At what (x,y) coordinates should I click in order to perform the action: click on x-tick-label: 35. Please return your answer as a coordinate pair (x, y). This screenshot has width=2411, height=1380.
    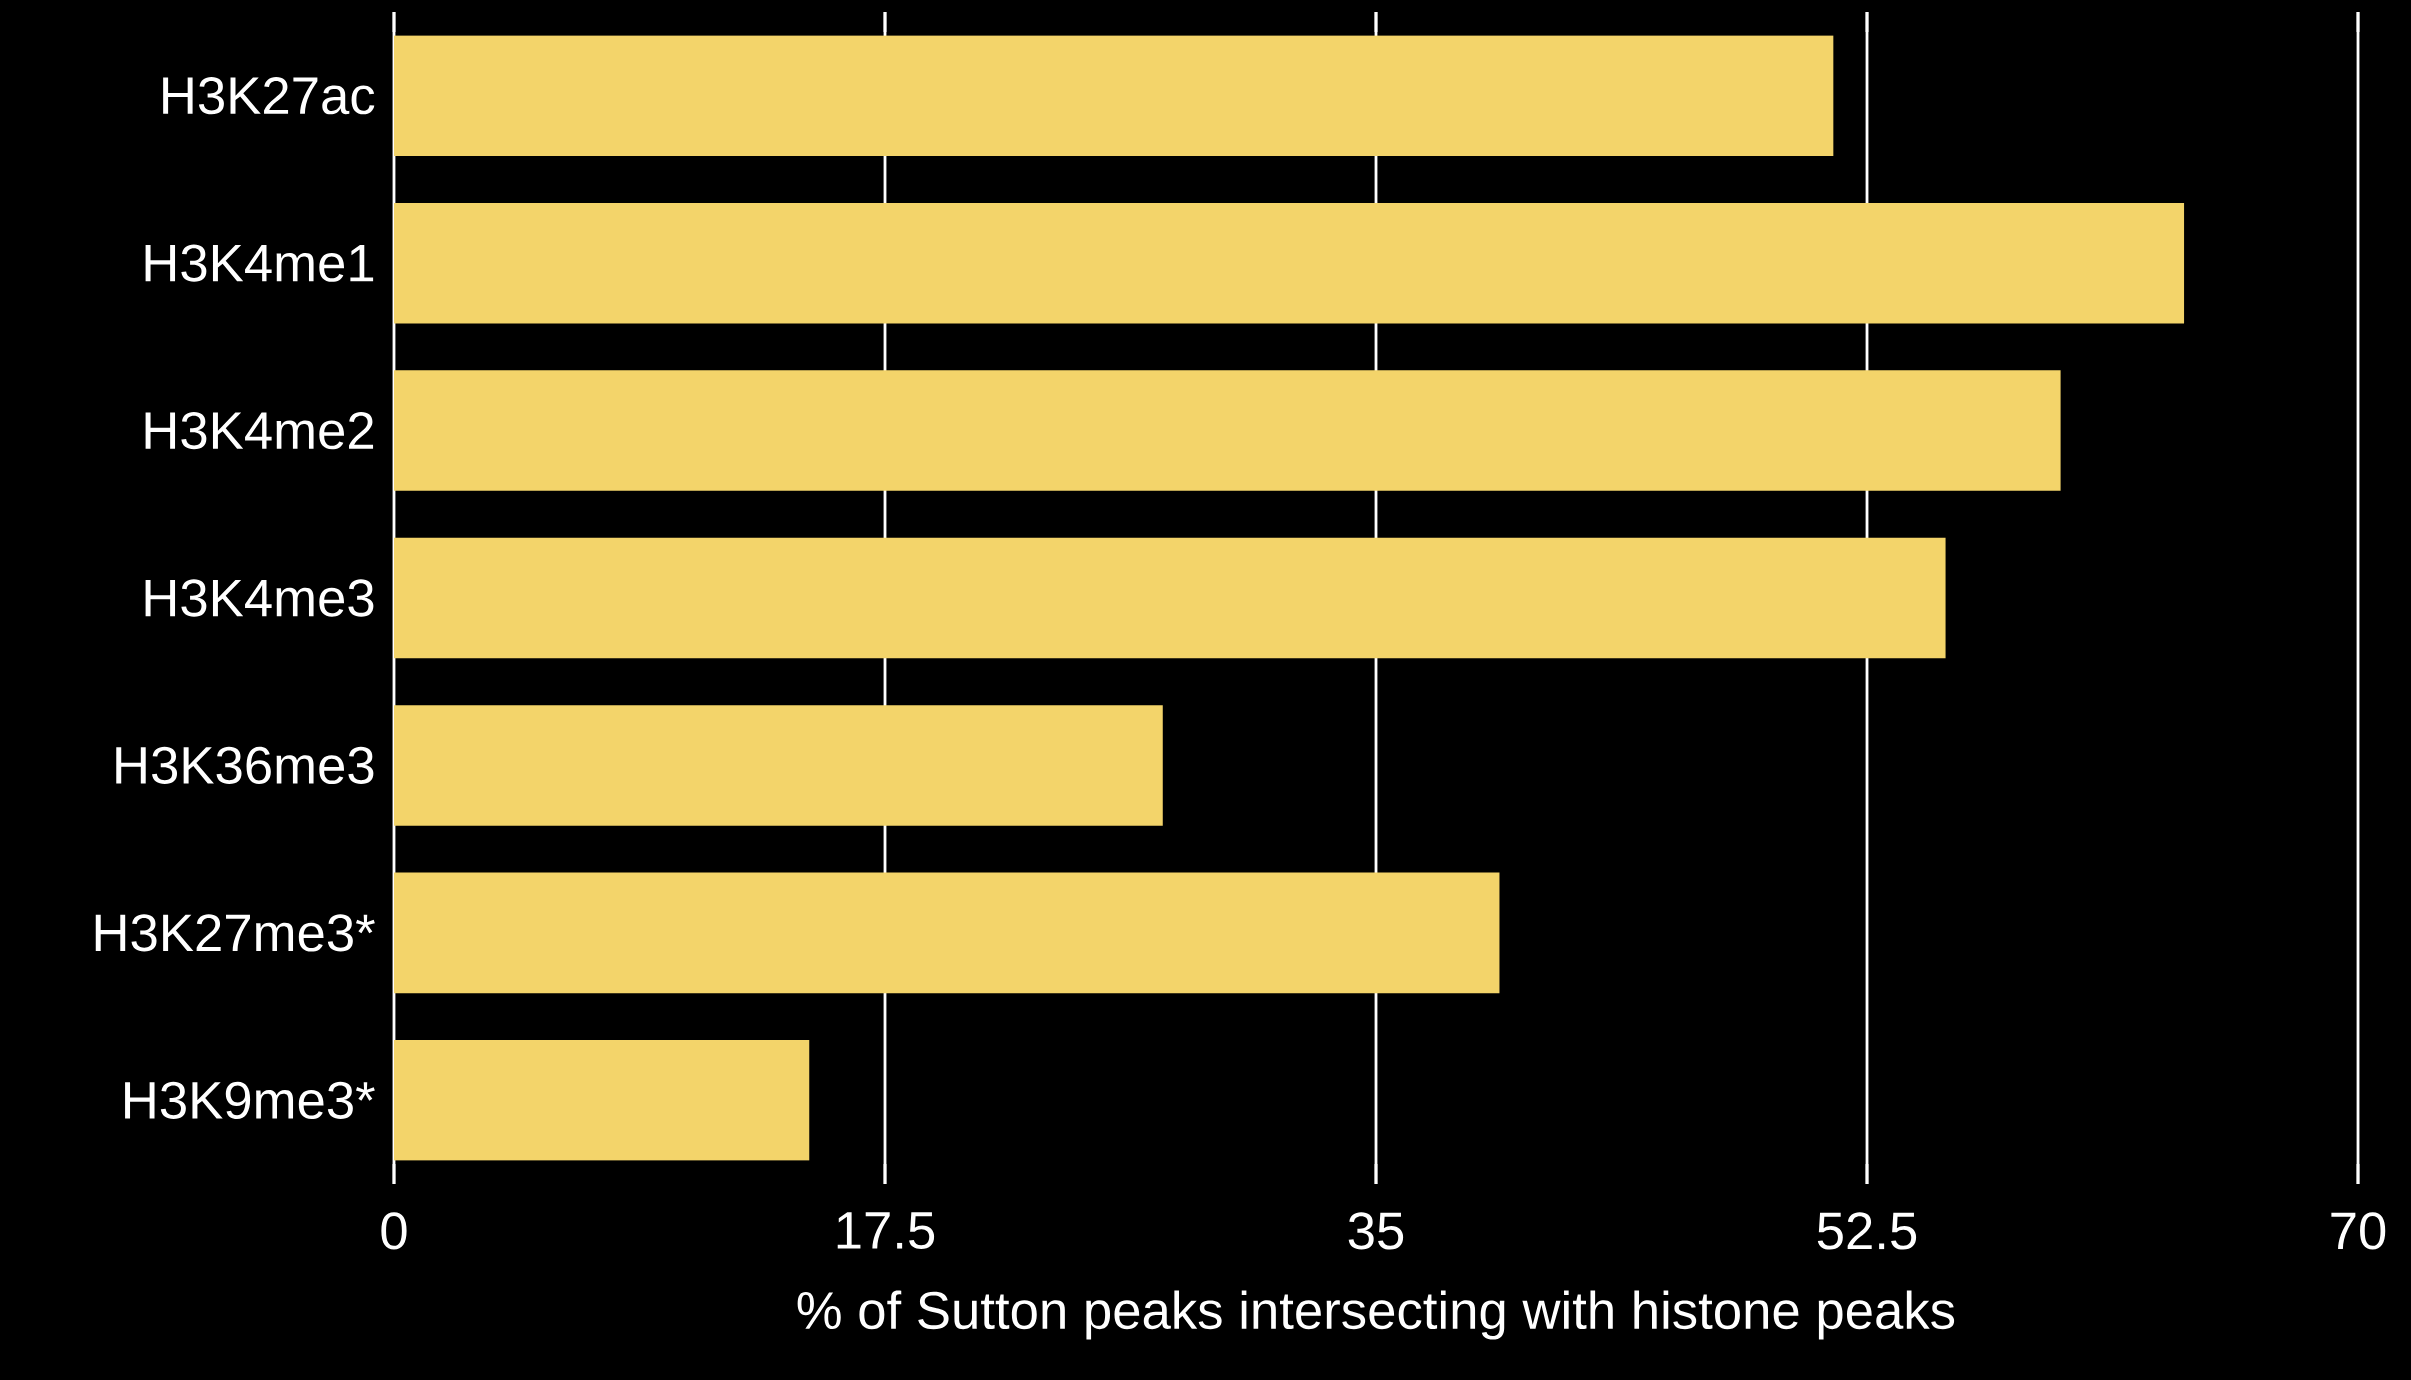
    Looking at the image, I should click on (1376, 1231).